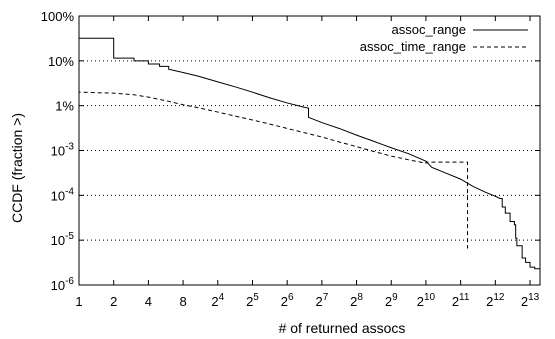 The height and width of the screenshot is (339, 555). I want to click on x-tick-label: 8, so click(182, 301).